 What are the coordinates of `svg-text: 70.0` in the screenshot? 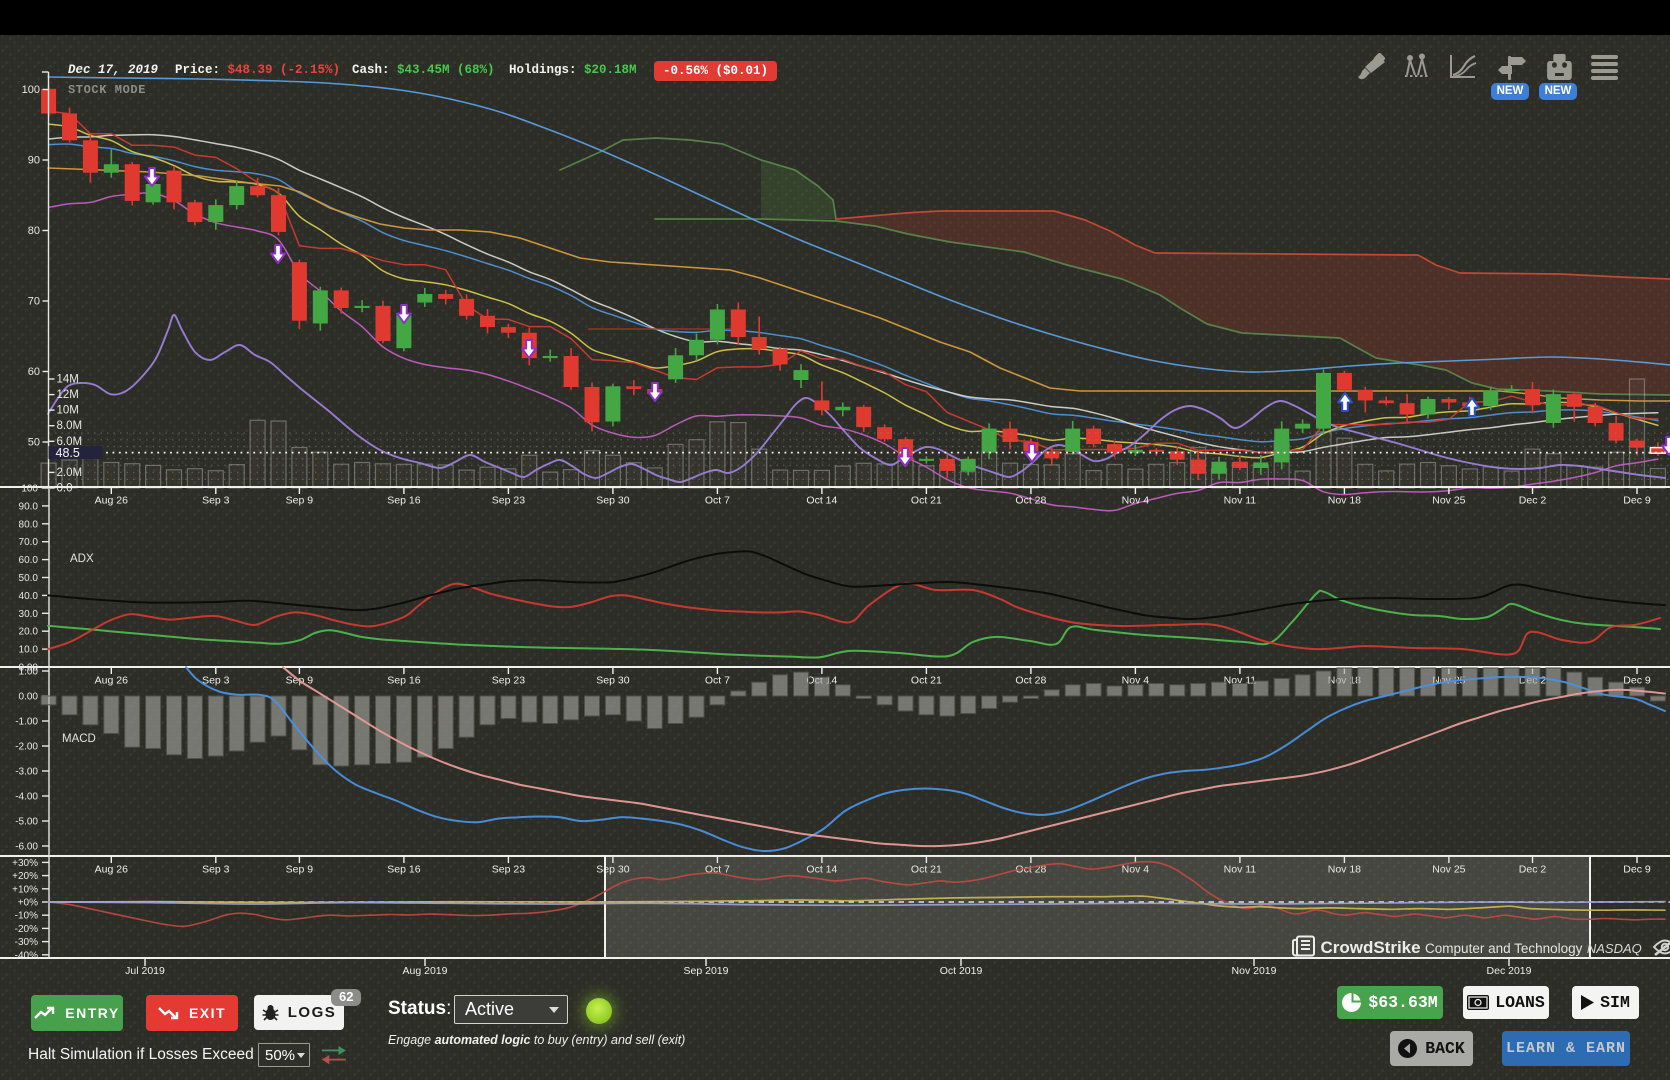 It's located at (29, 542).